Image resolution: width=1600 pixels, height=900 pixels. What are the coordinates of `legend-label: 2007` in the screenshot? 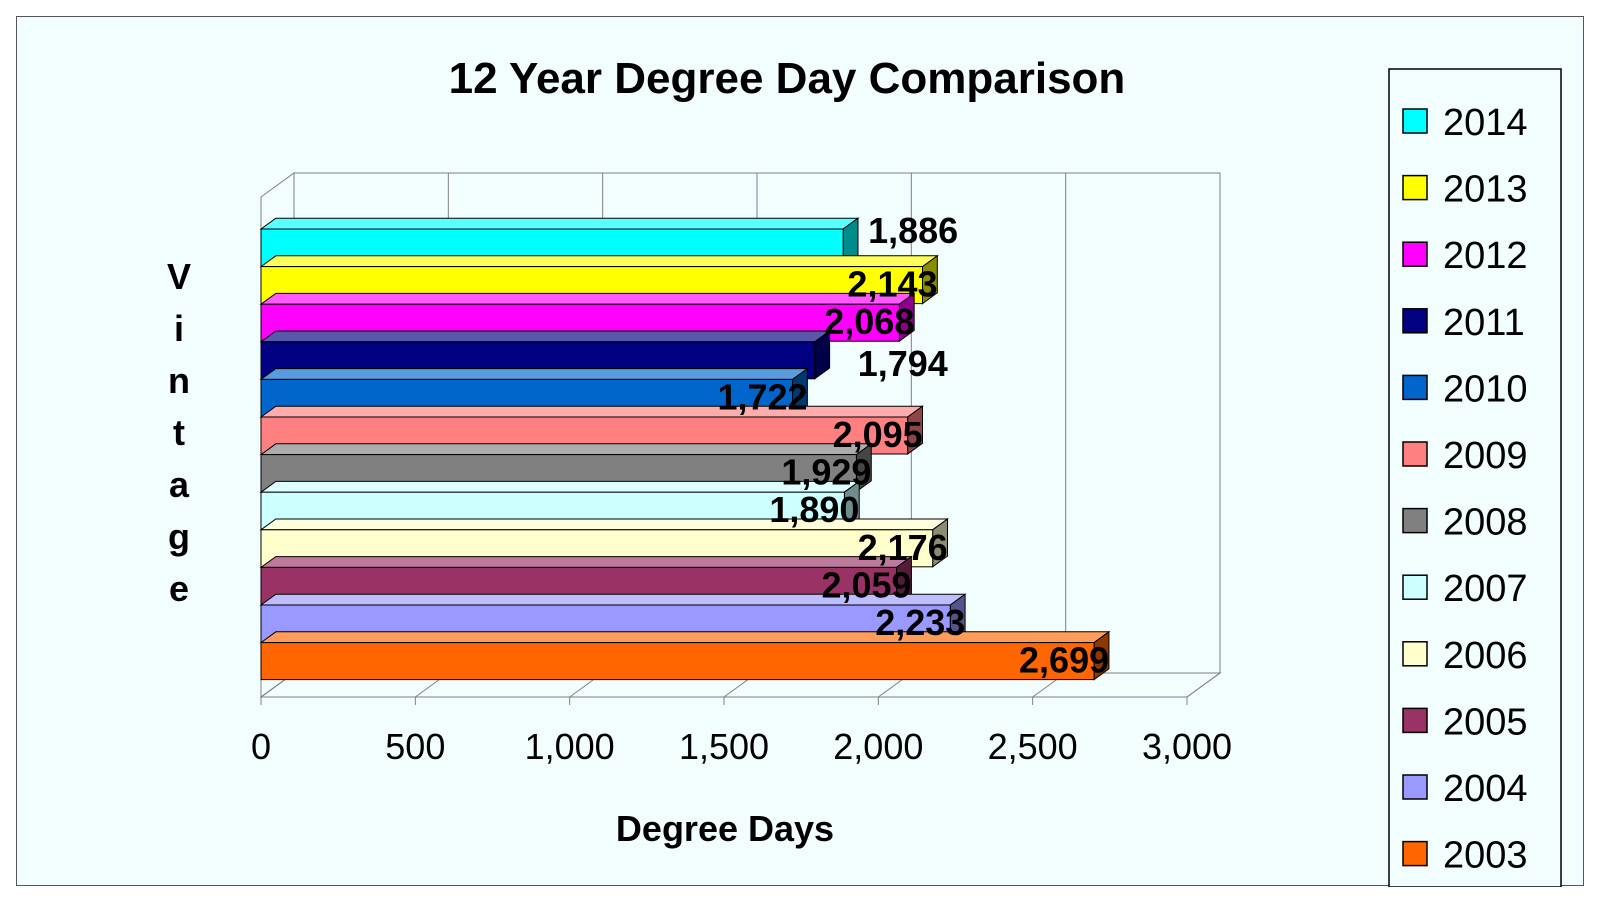 It's located at (1485, 589).